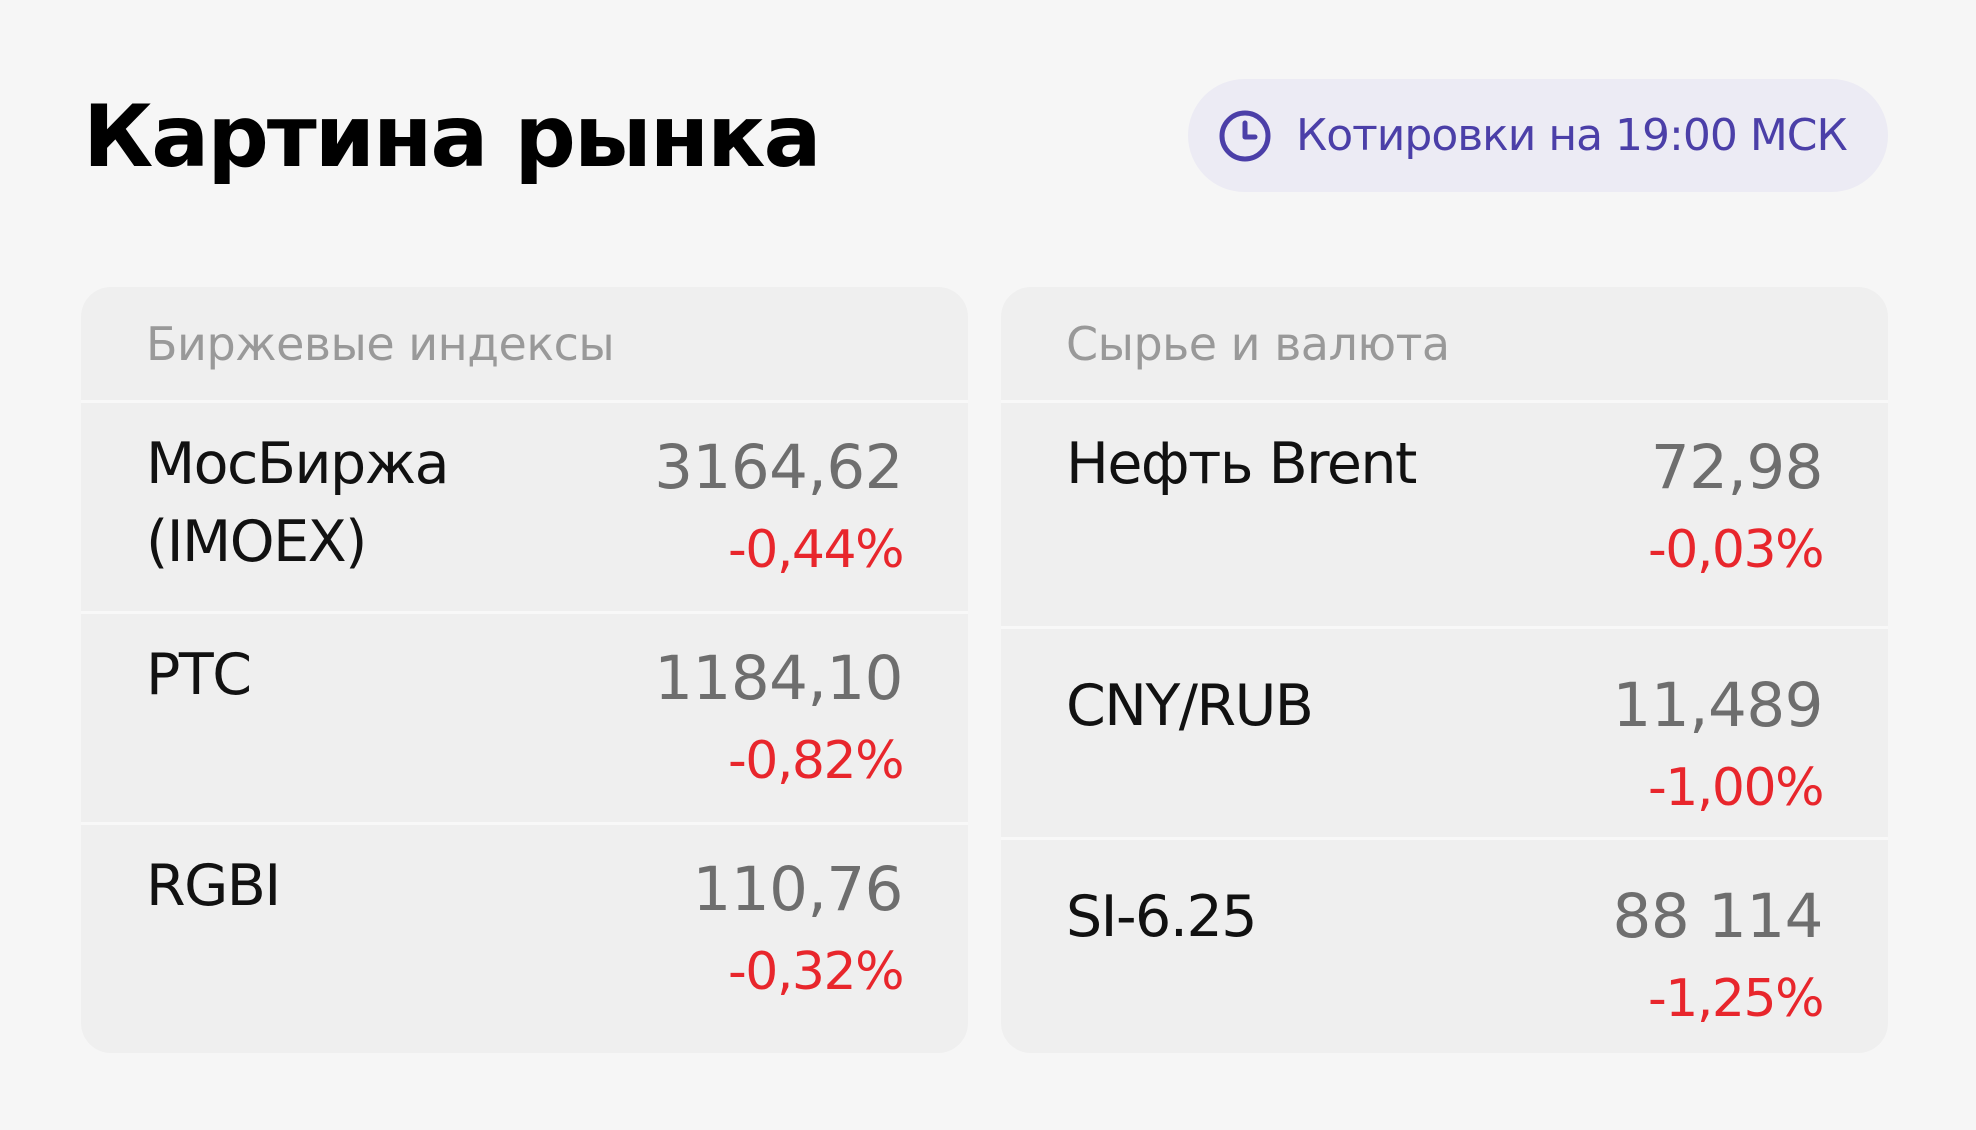  I want to click on quote-value: 3164,62, so click(778, 467).